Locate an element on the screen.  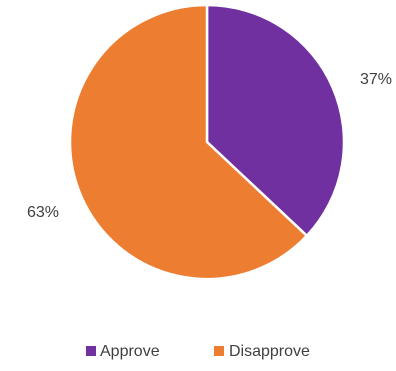
data-label-approve: 37% is located at coordinates (376, 79).